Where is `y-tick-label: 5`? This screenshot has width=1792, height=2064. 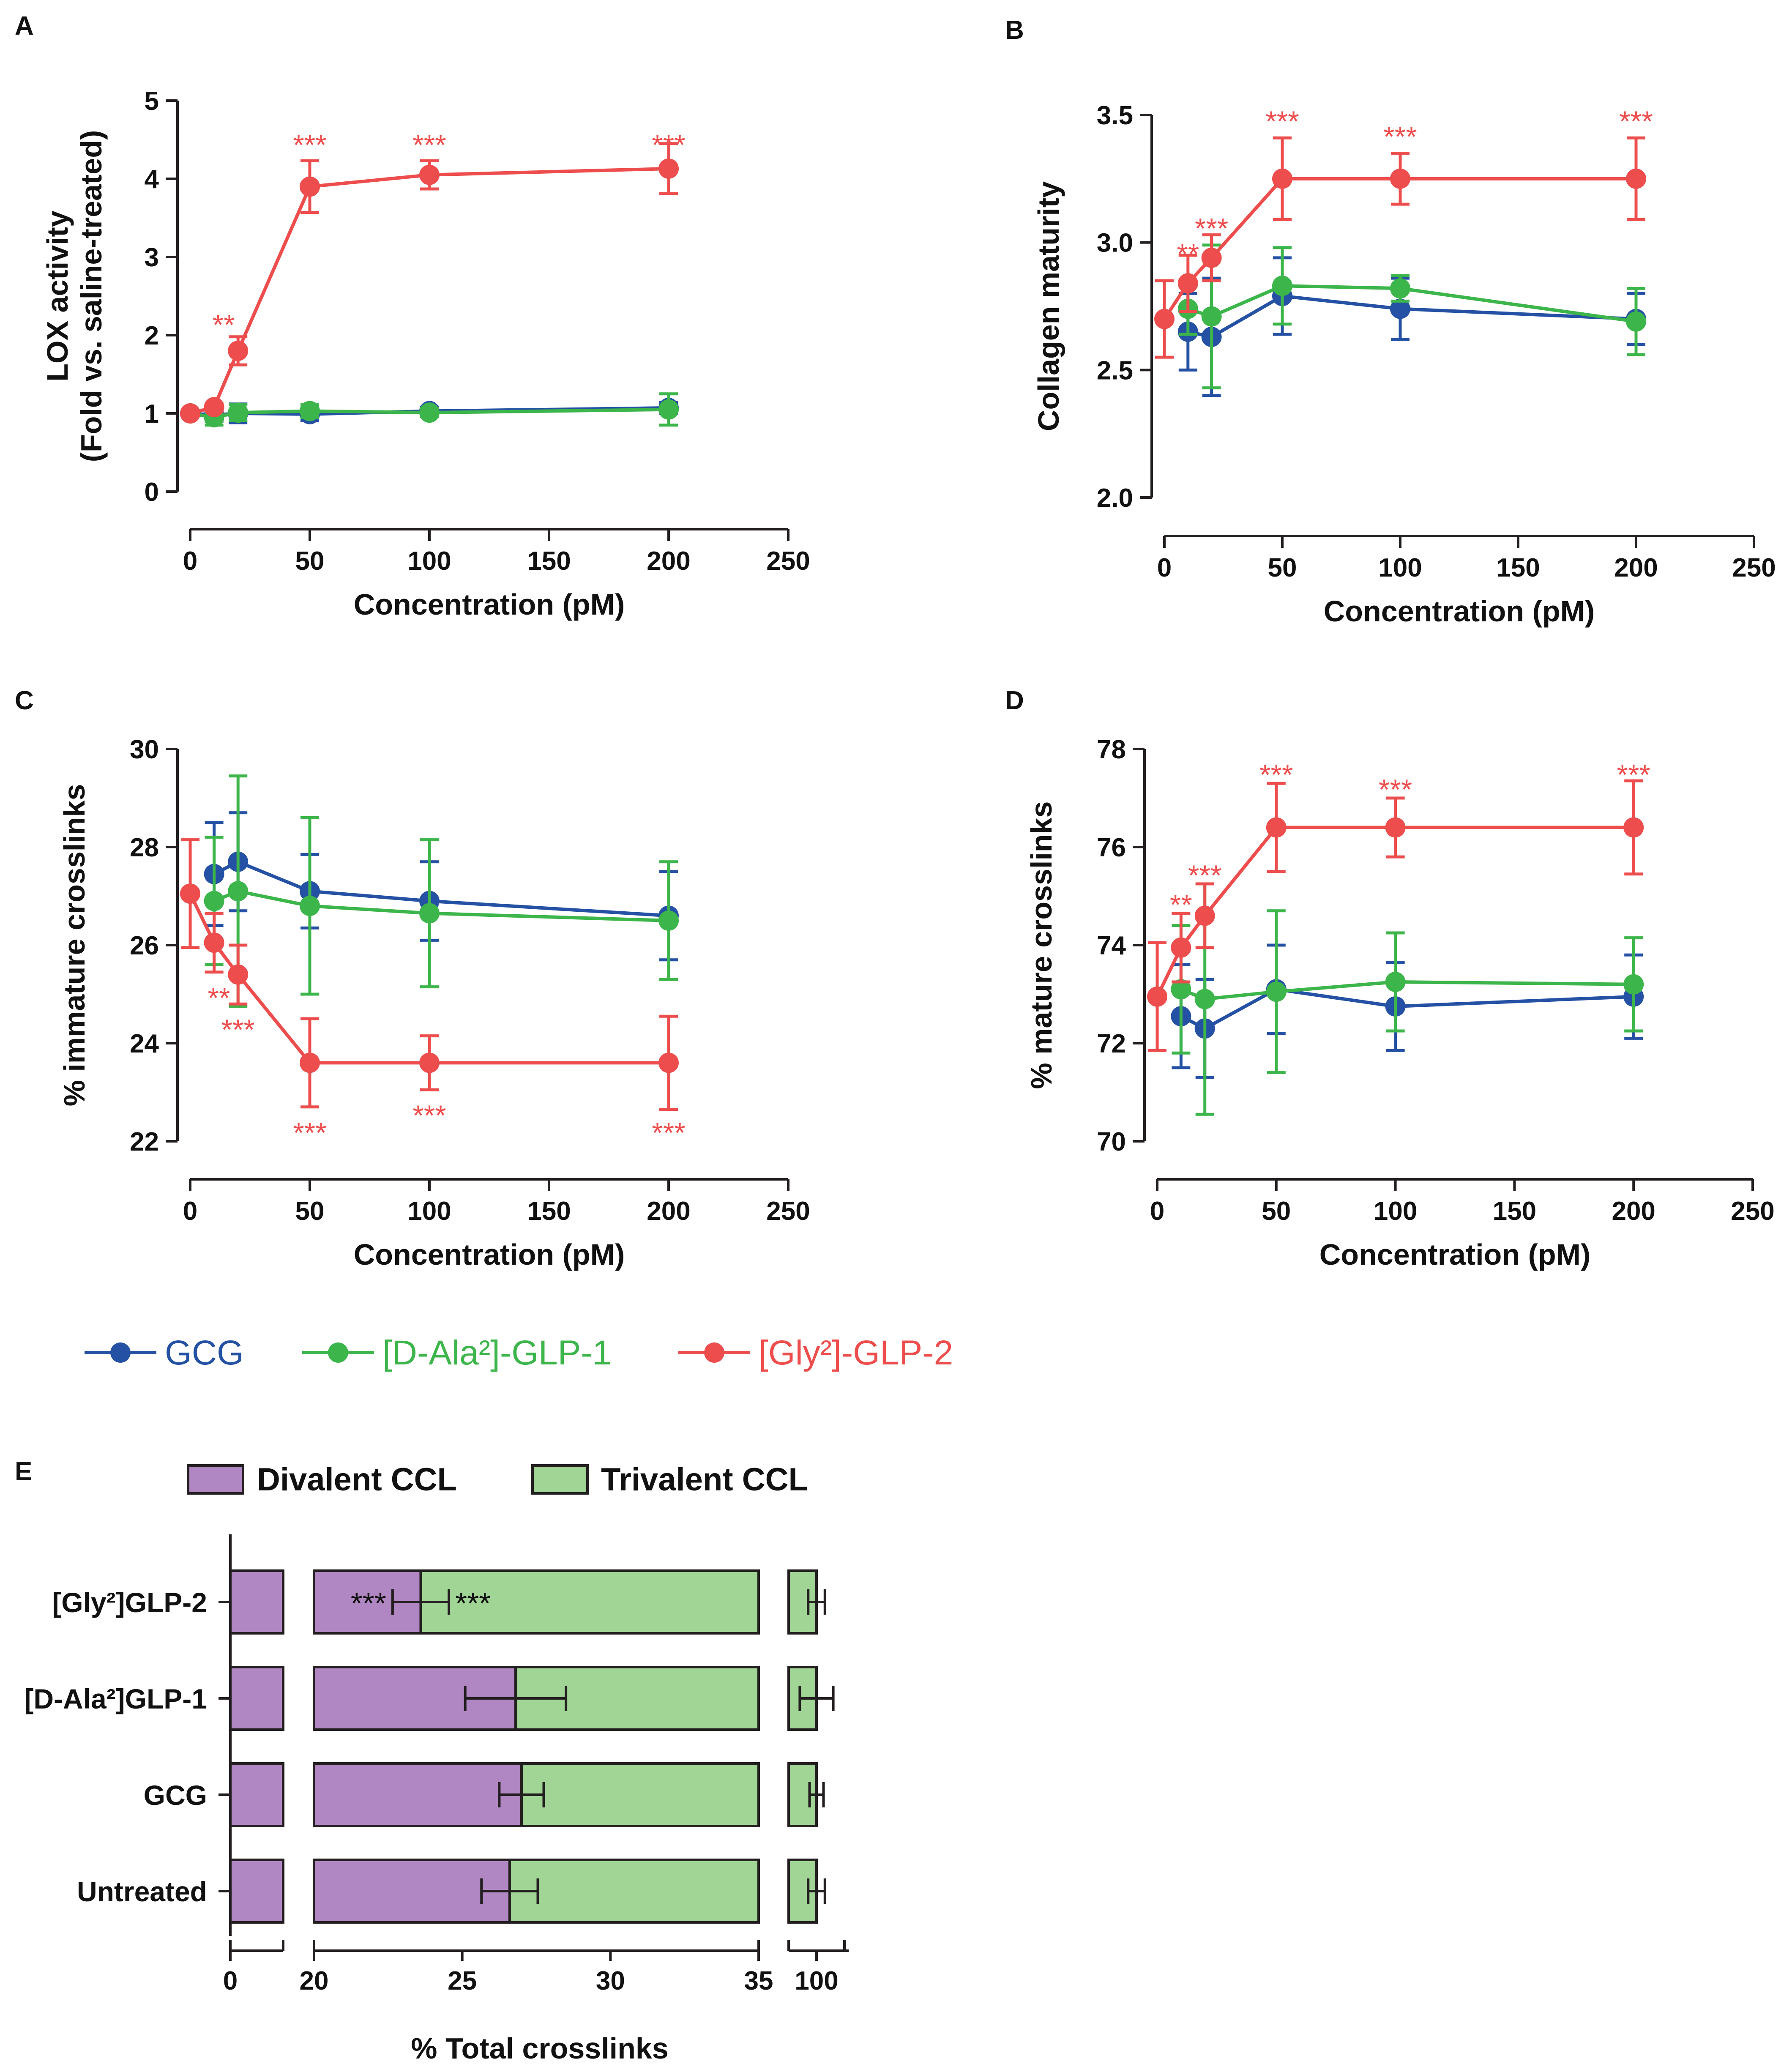
y-tick-label: 5 is located at coordinates (152, 101).